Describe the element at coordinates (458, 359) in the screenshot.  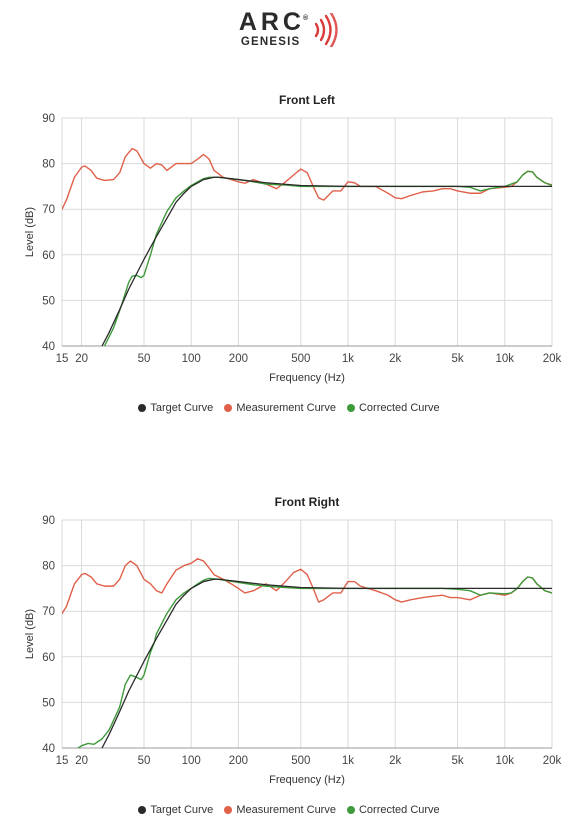
I see `chart-0-xtick-5k: 5k` at that location.